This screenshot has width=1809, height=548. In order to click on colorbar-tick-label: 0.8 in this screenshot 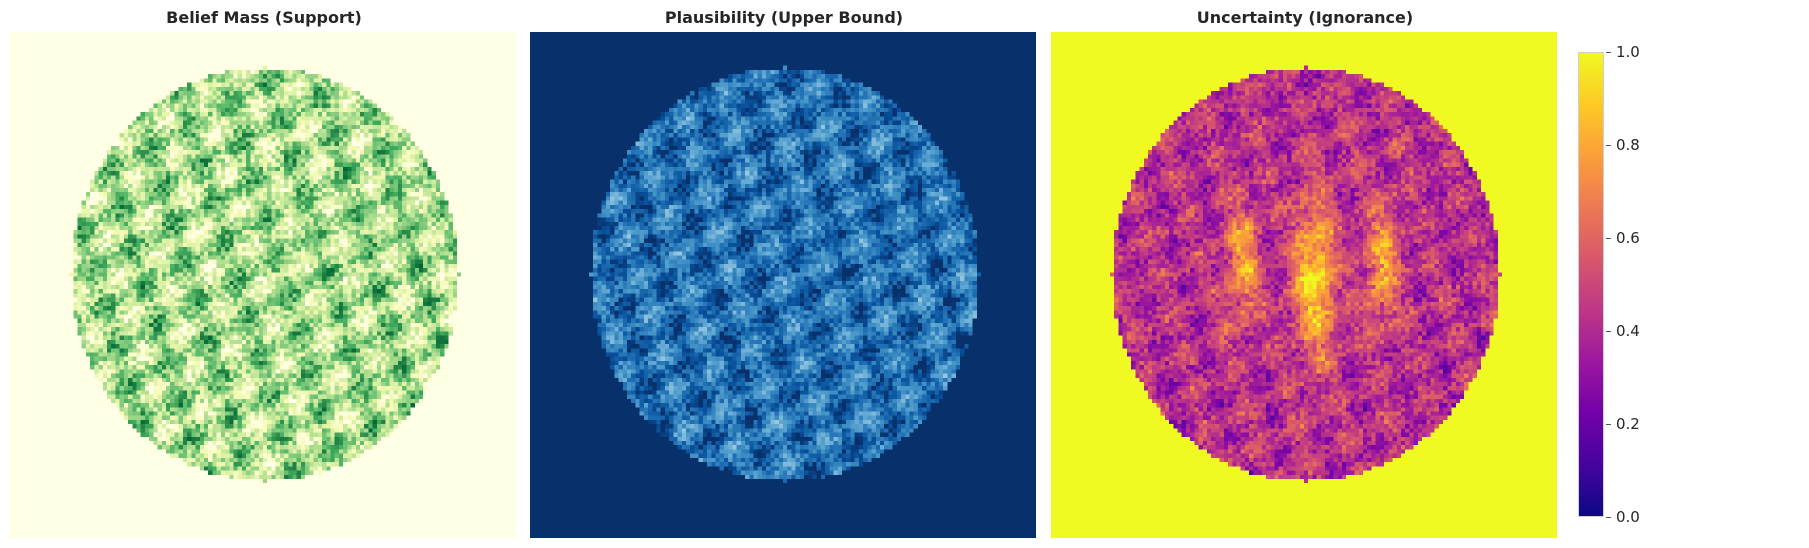, I will do `click(1628, 145)`.